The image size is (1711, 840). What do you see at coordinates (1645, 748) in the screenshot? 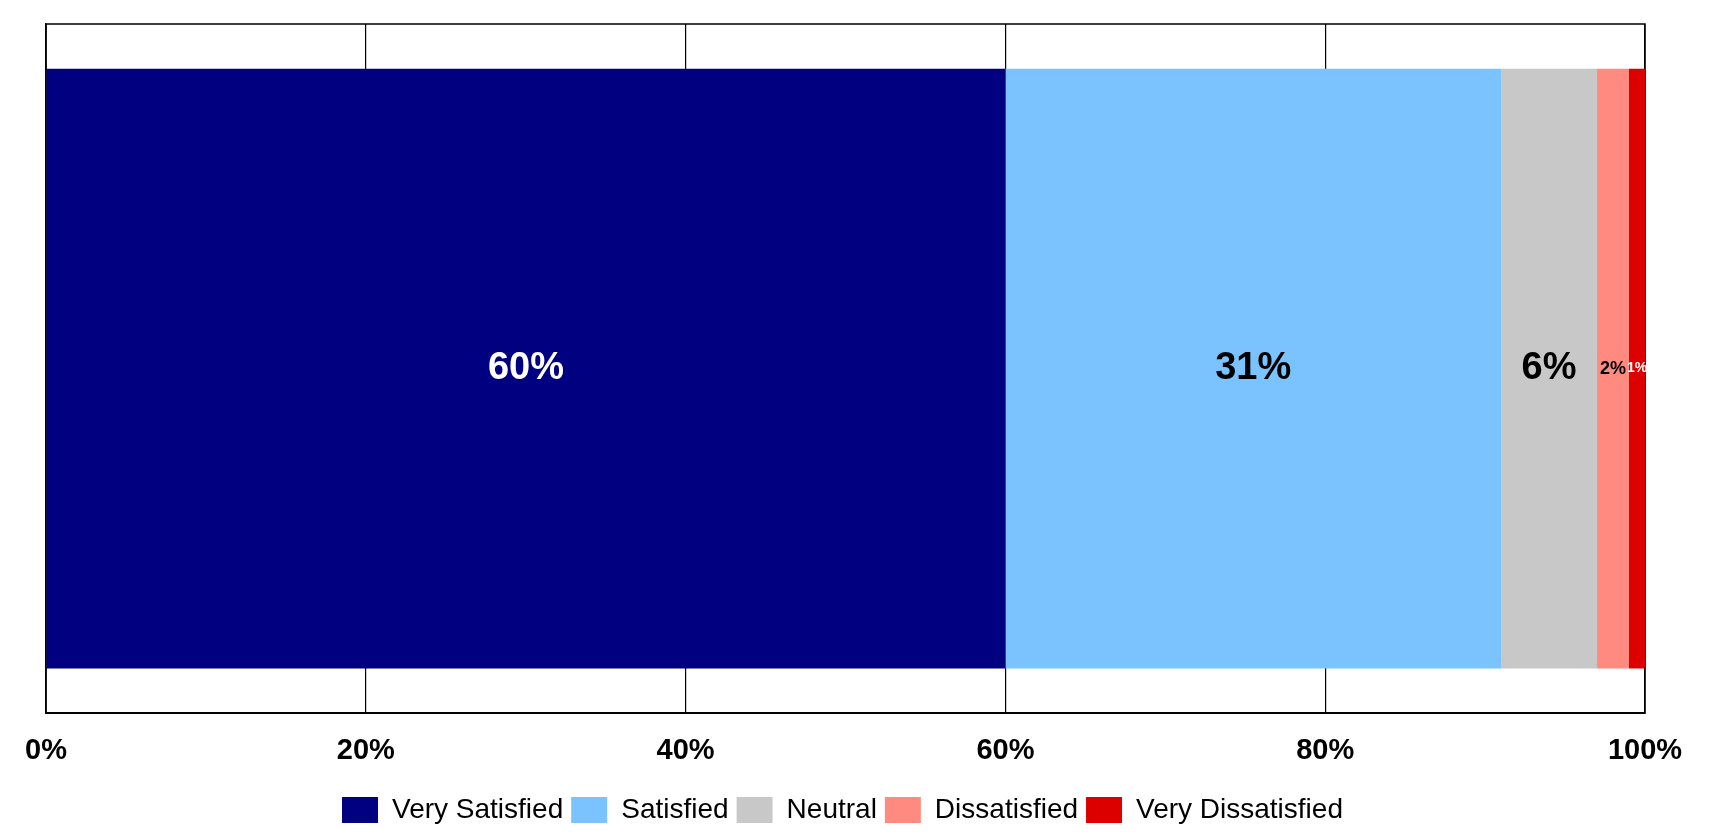
I see `x-tick-label: 100%` at bounding box center [1645, 748].